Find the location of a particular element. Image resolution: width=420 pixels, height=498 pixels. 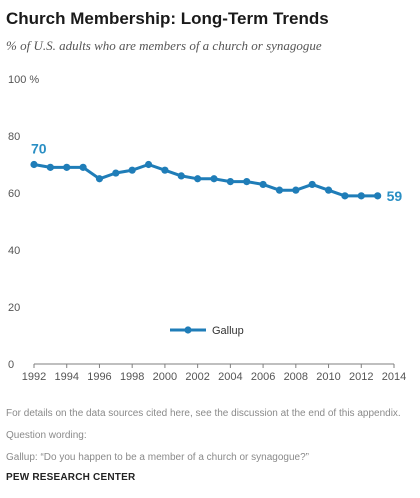

legend: Gallup is located at coordinates (207, 331).